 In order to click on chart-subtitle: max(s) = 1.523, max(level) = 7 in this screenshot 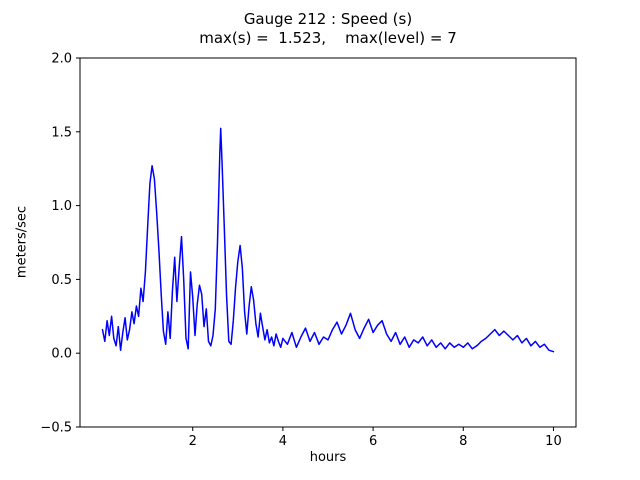, I will do `click(328, 38)`.